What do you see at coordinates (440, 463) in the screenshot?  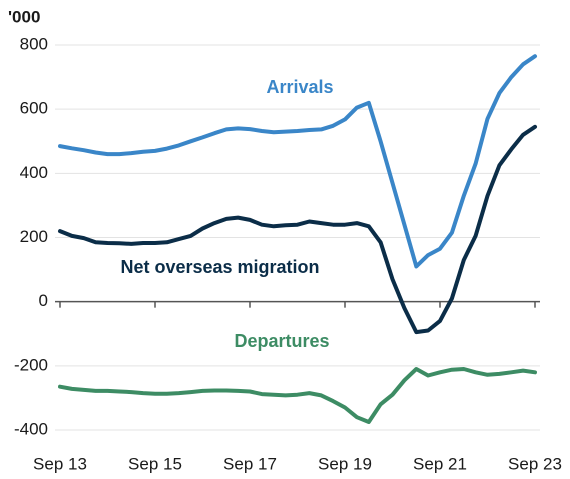 I see `x-tick-label: Sep 21` at bounding box center [440, 463].